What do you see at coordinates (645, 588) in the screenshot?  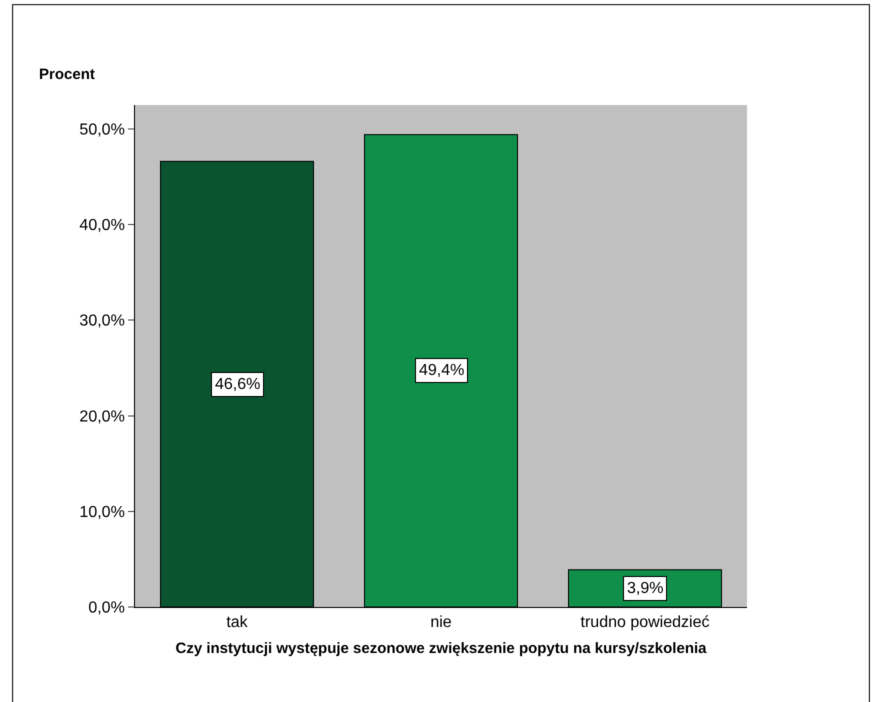 I see `data-label: 3,9%` at bounding box center [645, 588].